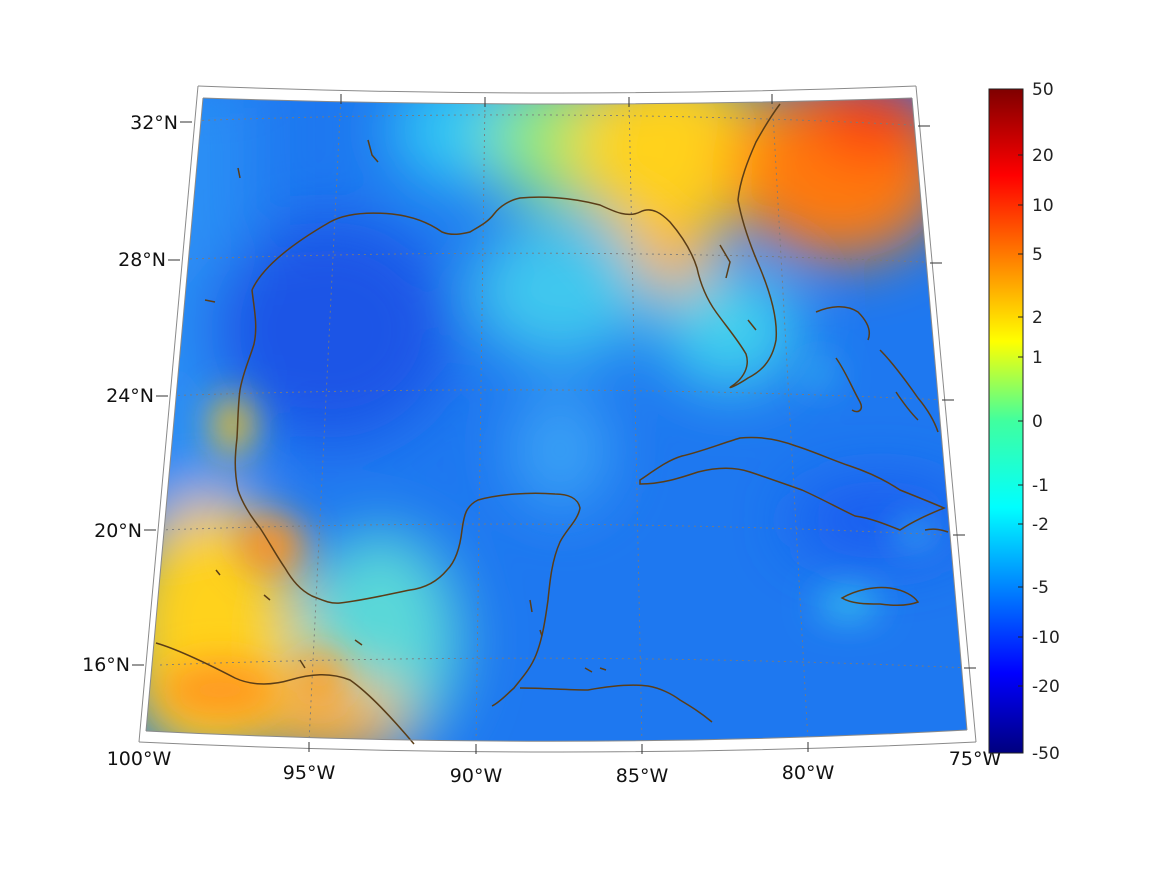 The image size is (1167, 875). What do you see at coordinates (568, 636) in the screenshot?
I see `yucatan-small` at bounding box center [568, 636].